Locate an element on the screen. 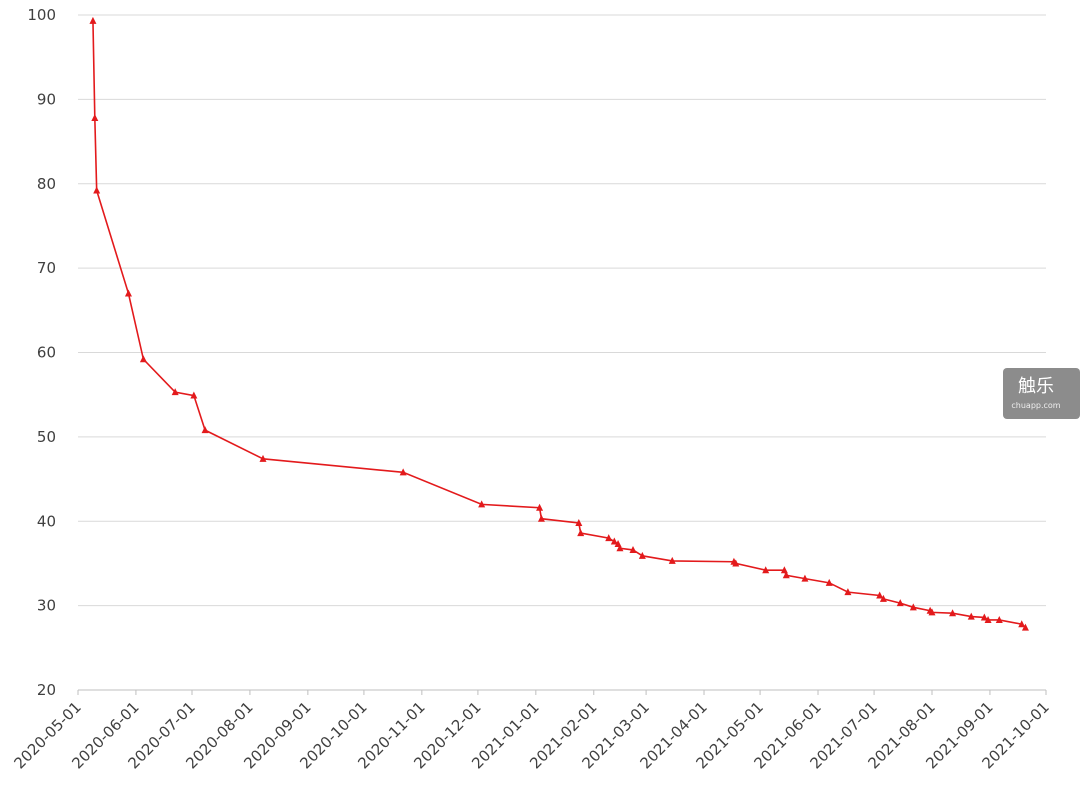  y-tick-label: 70 is located at coordinates (46, 268).